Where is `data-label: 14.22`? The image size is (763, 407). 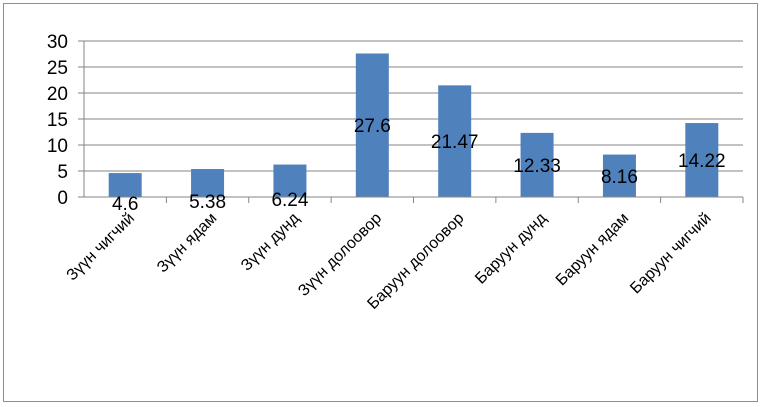 data-label: 14.22 is located at coordinates (702, 161).